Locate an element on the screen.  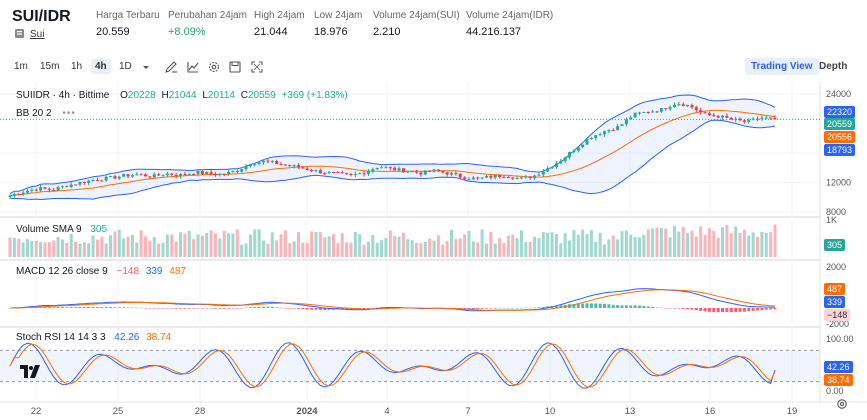
chart-toolbar: 1m 15m 1h 4h 1D Trading View Depth is located at coordinates (433, 67).